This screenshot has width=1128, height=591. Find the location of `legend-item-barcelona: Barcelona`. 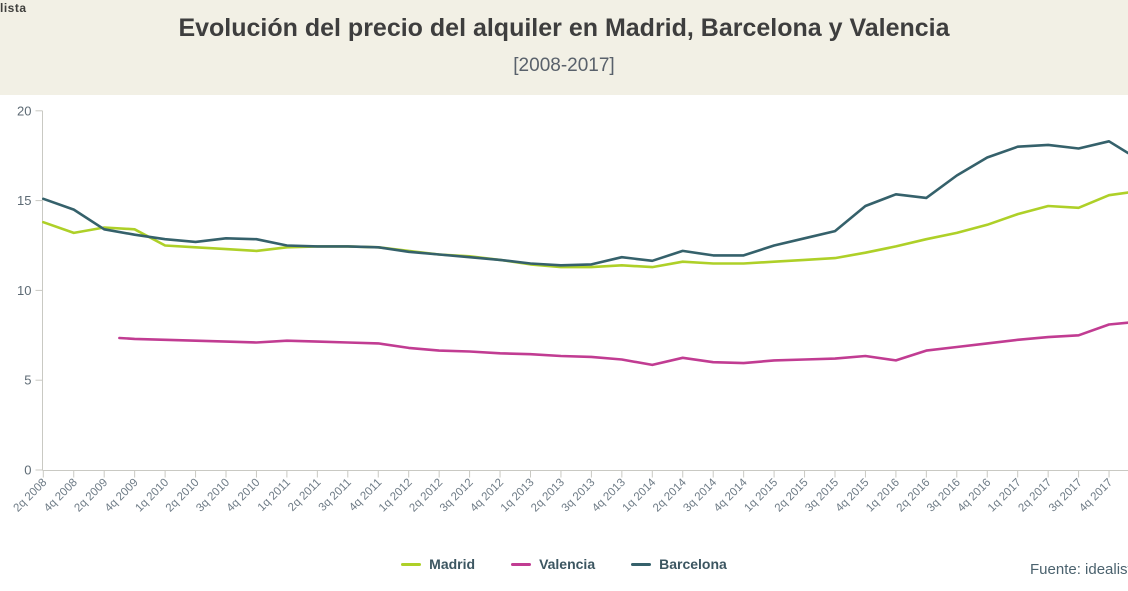

legend-item-barcelona: Barcelona is located at coordinates (679, 564).